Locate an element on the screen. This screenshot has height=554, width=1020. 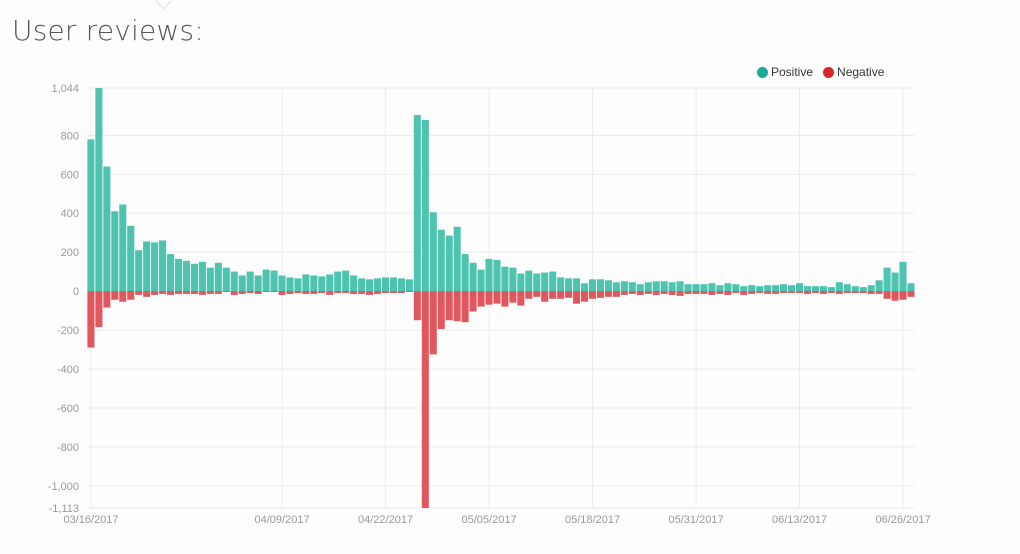
legend-item-positive: Positive is located at coordinates (785, 72).